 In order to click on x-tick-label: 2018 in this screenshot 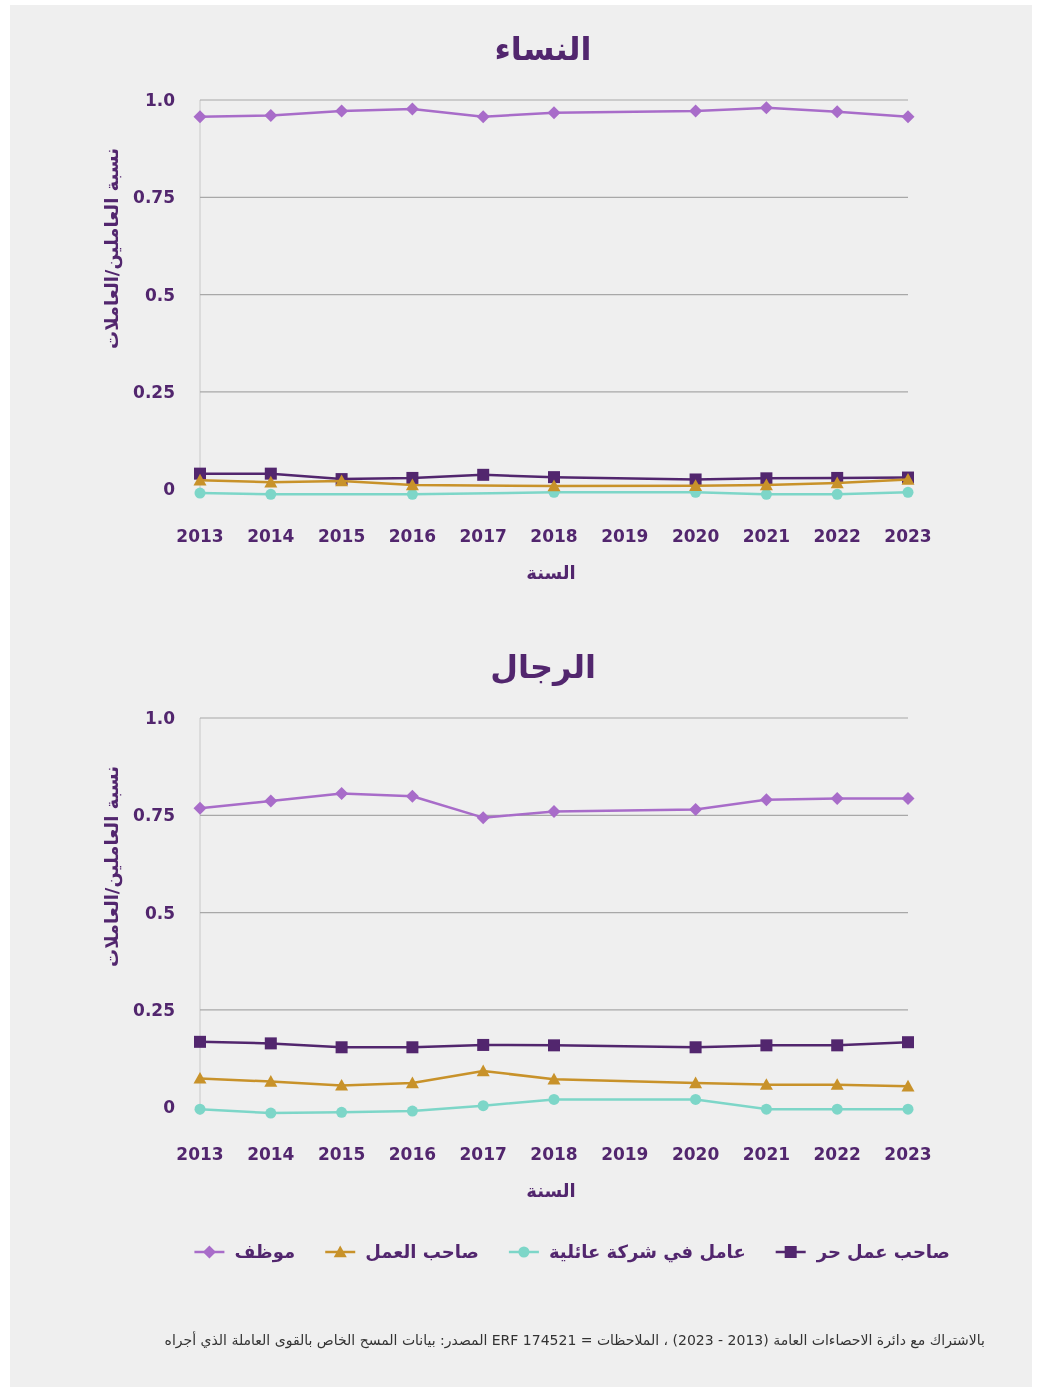, I will do `click(554, 536)`.